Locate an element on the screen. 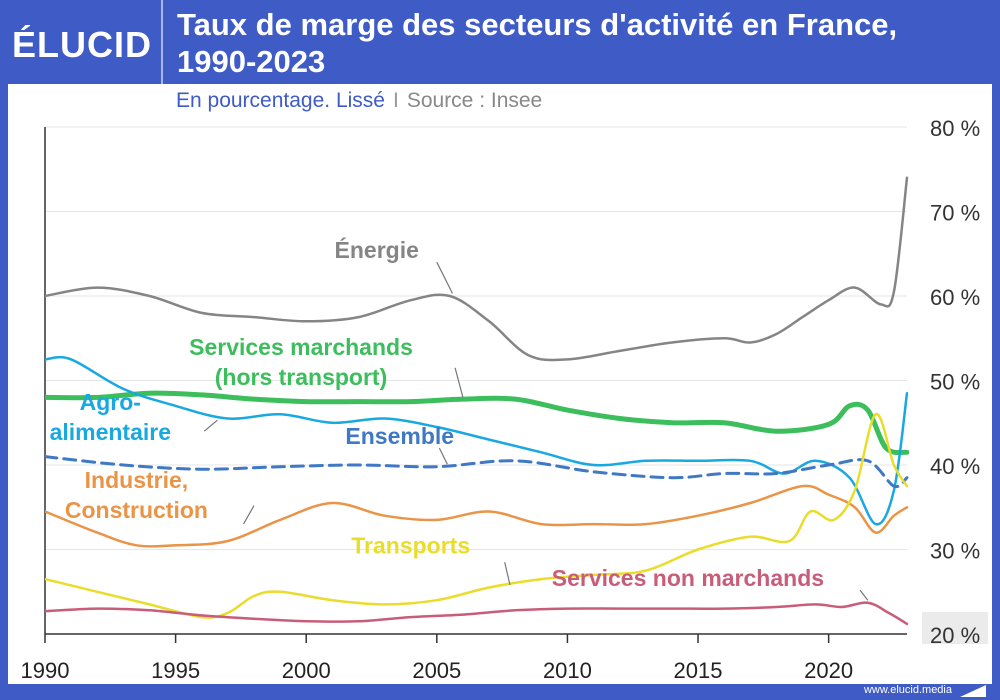  series-line-services-non-marchands is located at coordinates (477, 613).